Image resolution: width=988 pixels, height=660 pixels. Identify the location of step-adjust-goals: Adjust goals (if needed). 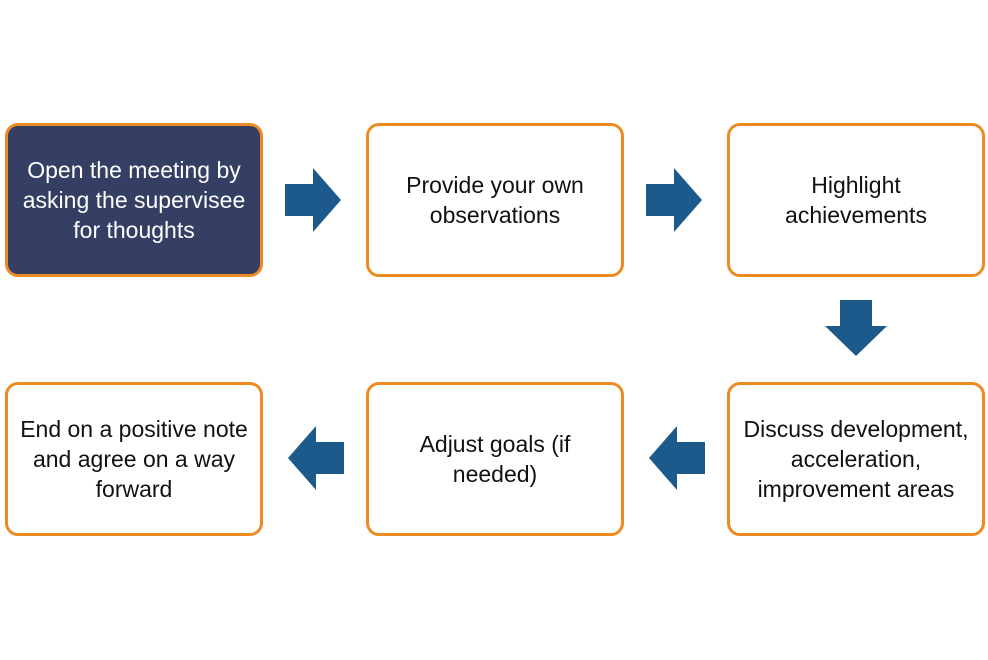
(495, 459).